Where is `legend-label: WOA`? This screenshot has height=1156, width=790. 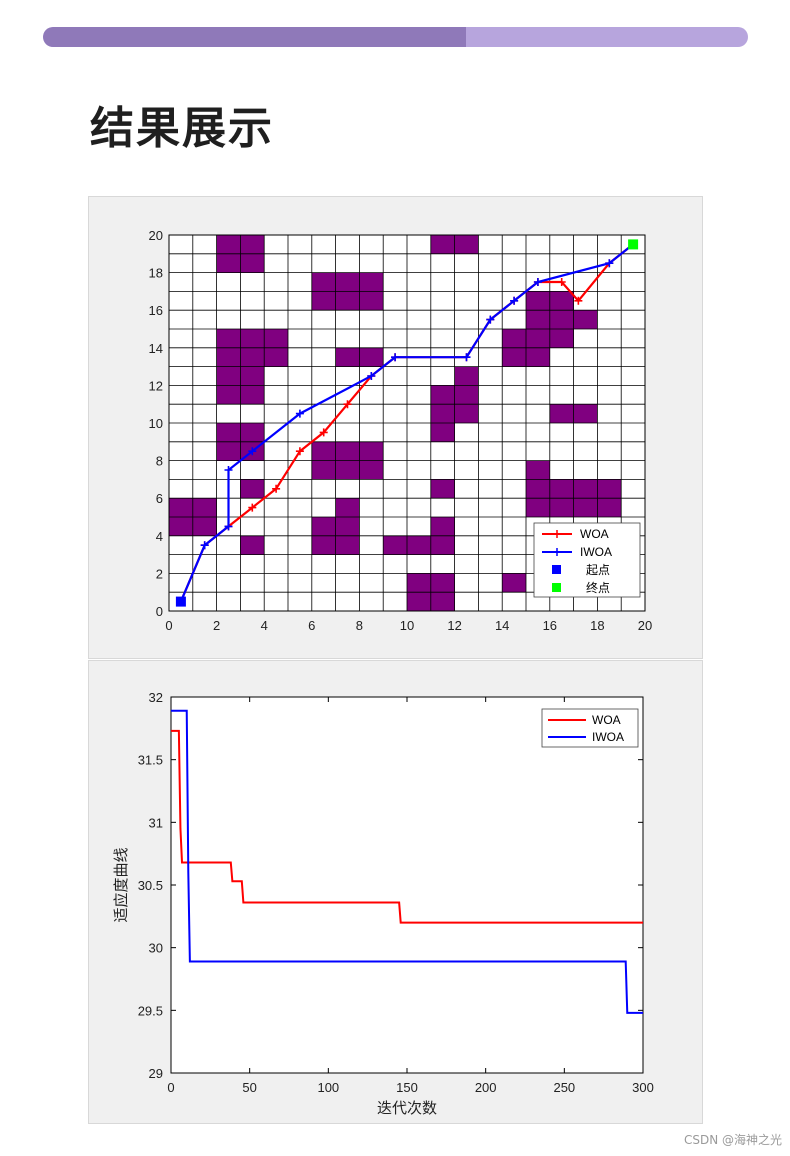 legend-label: WOA is located at coordinates (606, 720).